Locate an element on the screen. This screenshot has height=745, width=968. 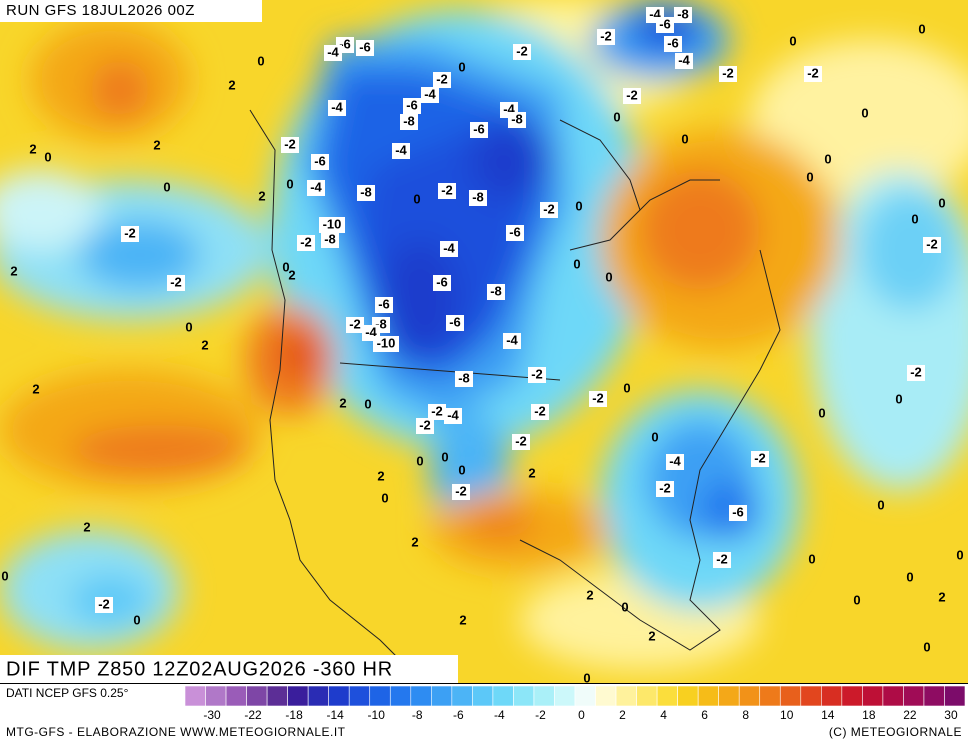
colorbar-label: -8 is located at coordinates (417, 715).